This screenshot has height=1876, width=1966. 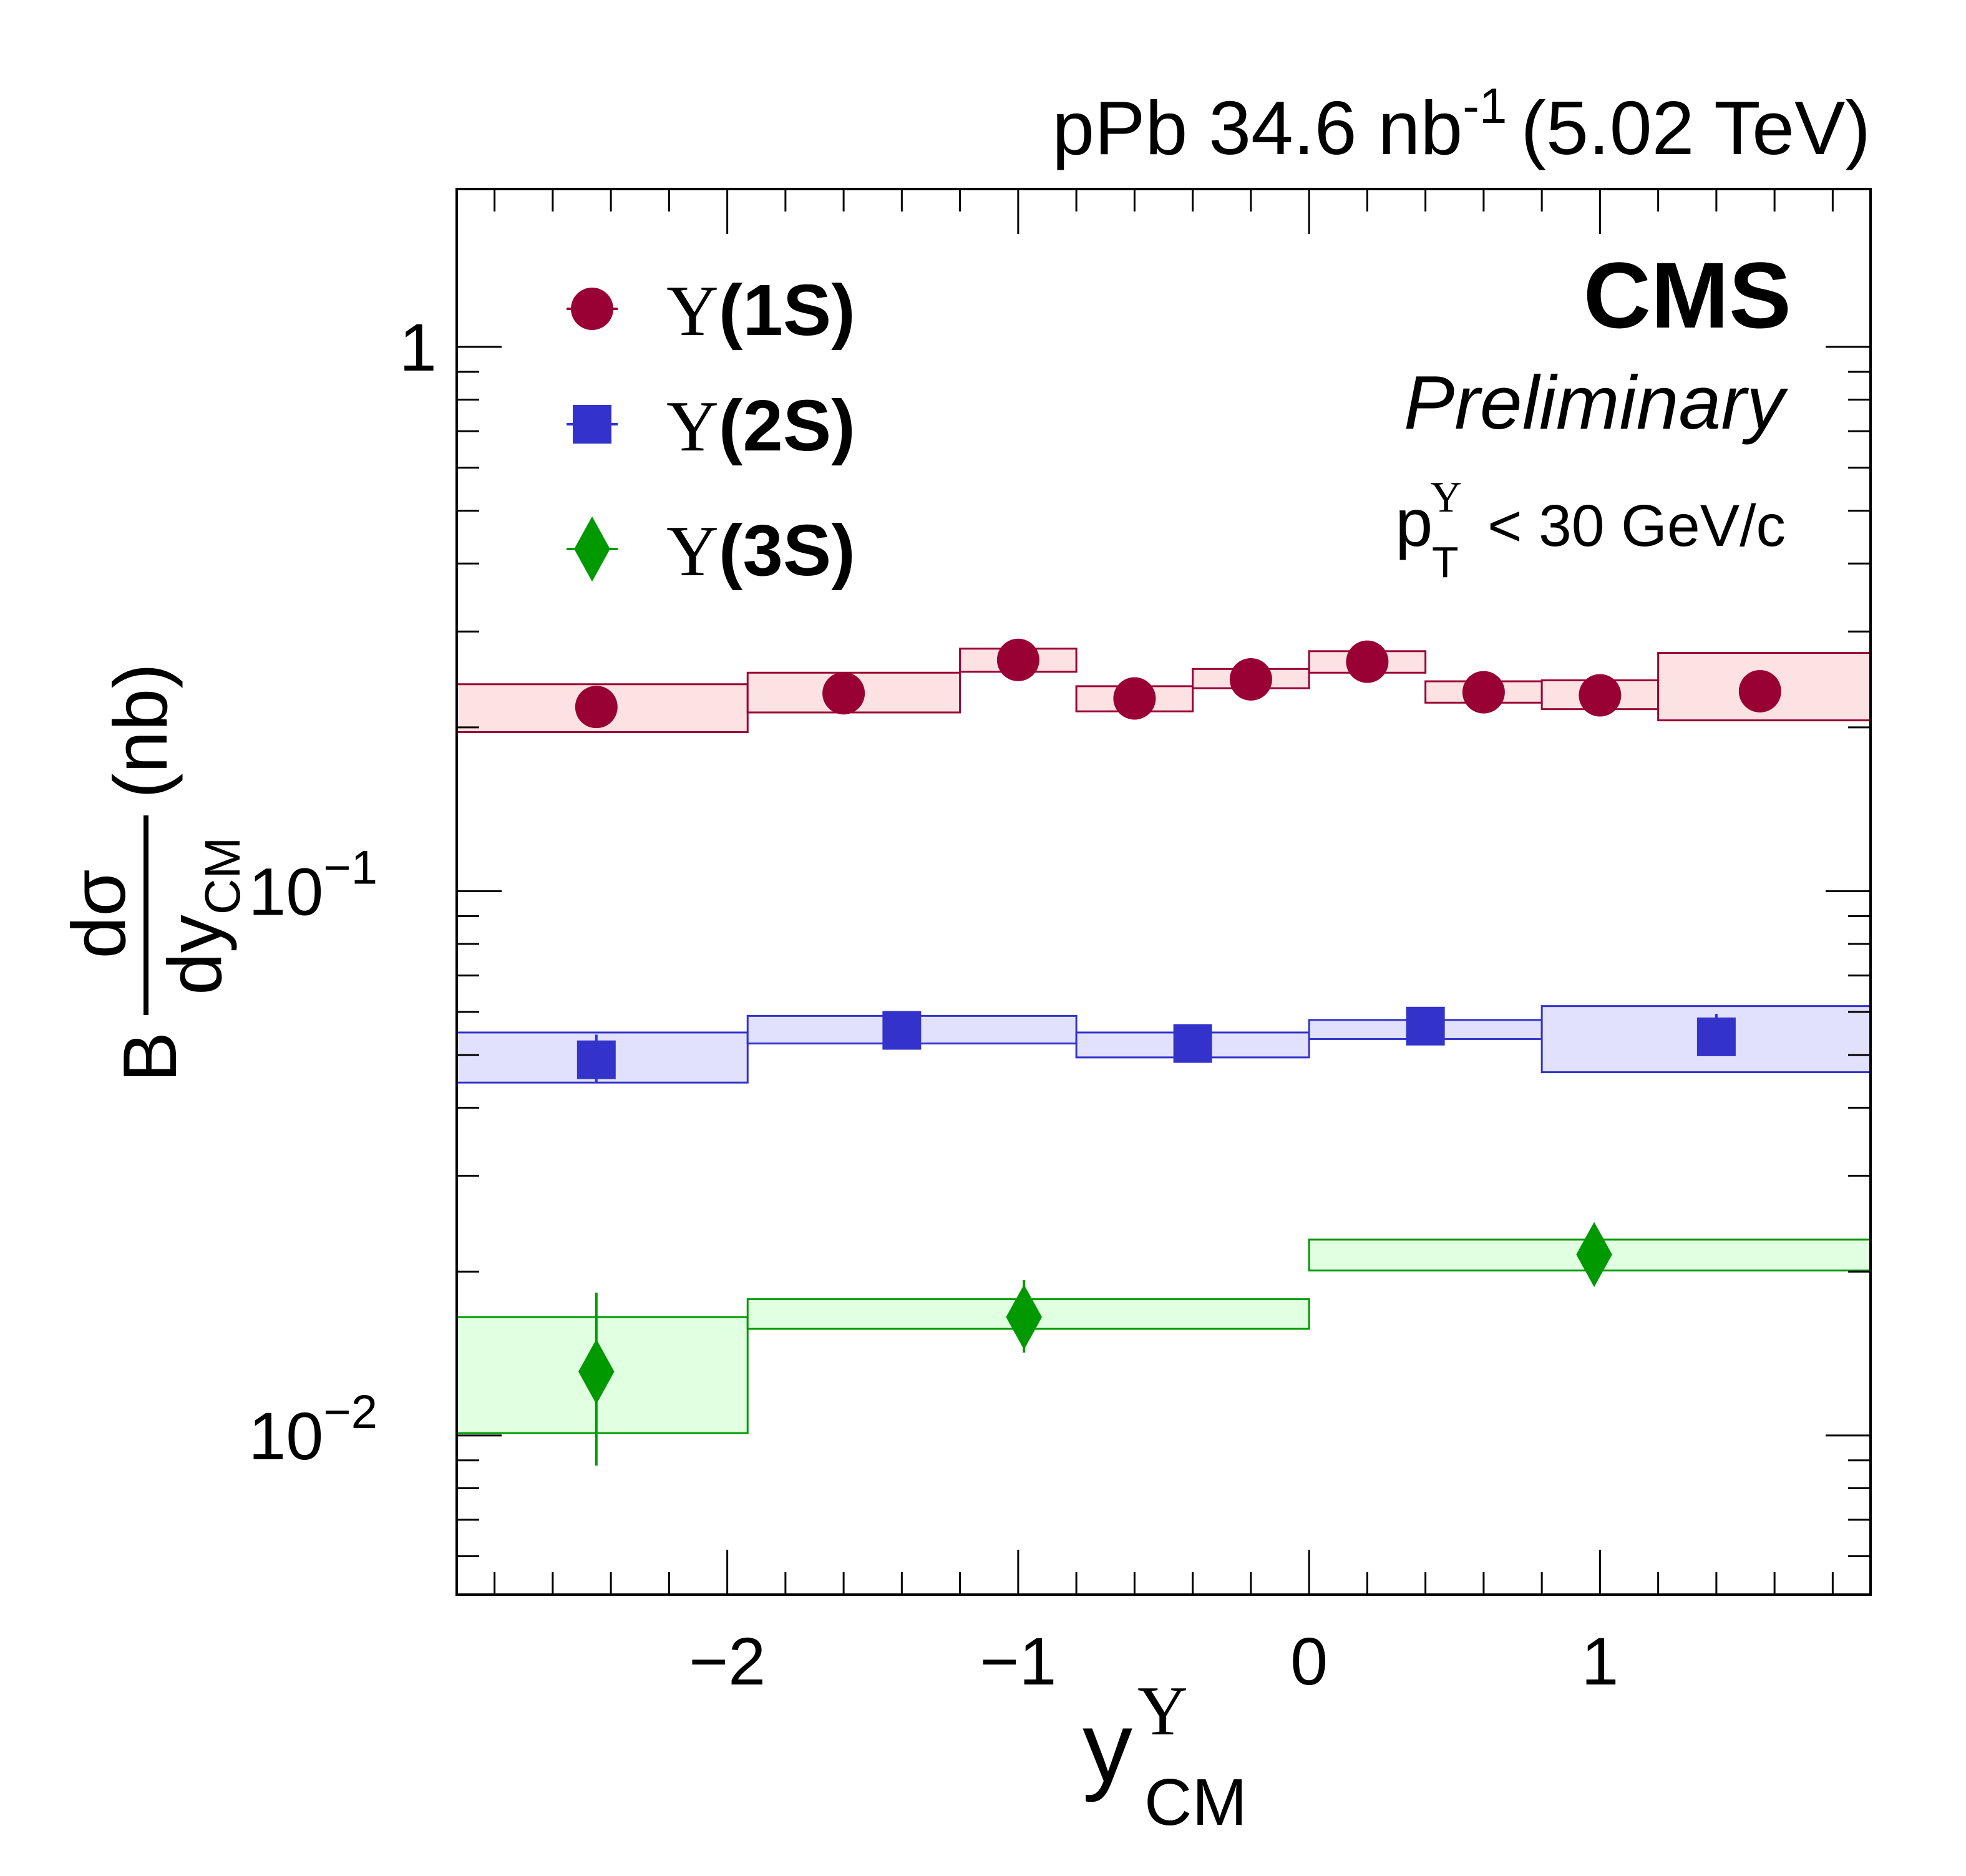 What do you see at coordinates (1696, 127) in the screenshot?
I see `energy-label: (5.02 TeV)` at bounding box center [1696, 127].